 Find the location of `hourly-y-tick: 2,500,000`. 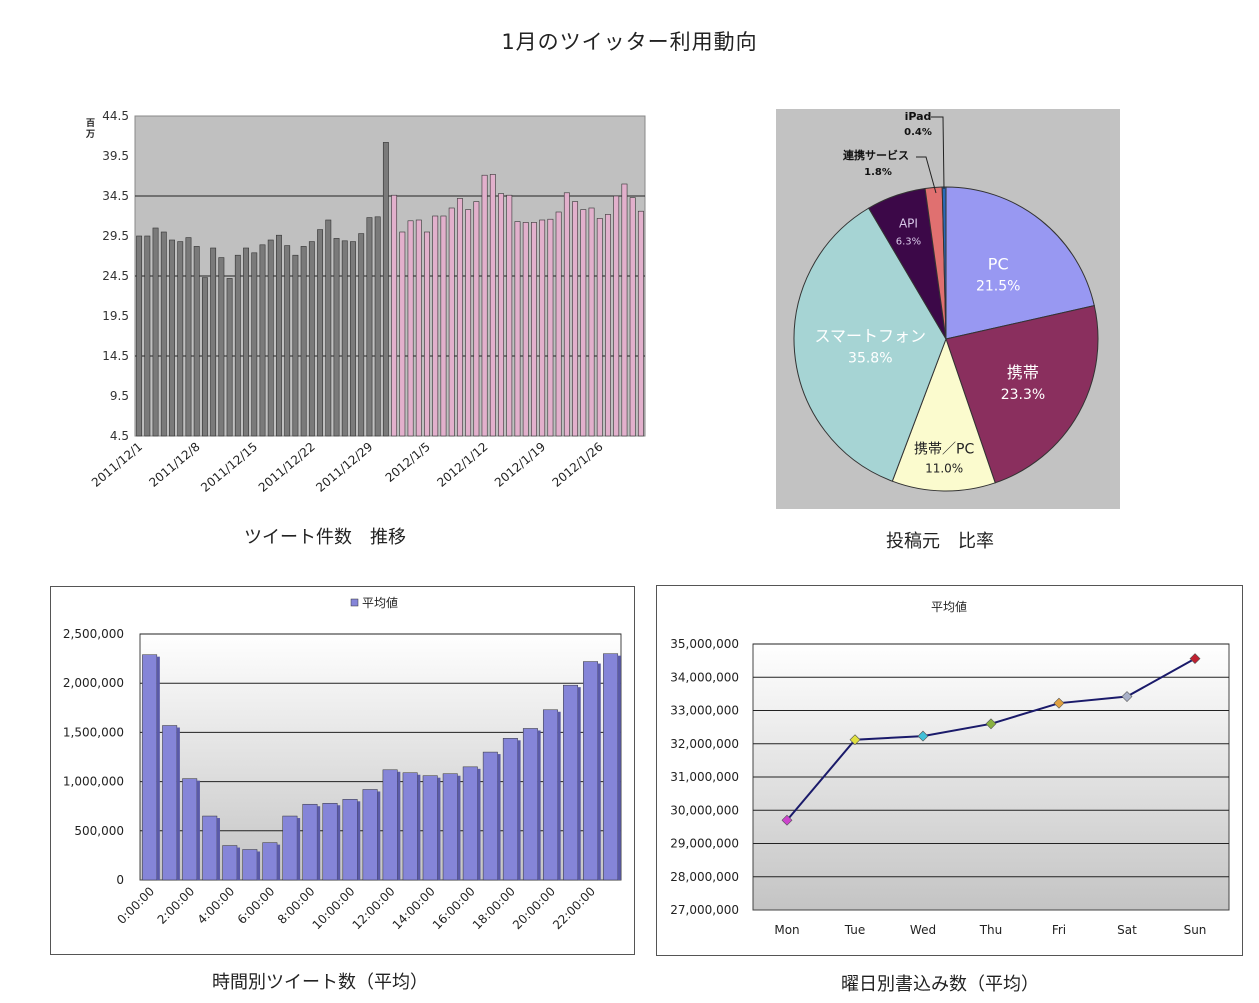

hourly-y-tick: 2,500,000 is located at coordinates (93, 634).